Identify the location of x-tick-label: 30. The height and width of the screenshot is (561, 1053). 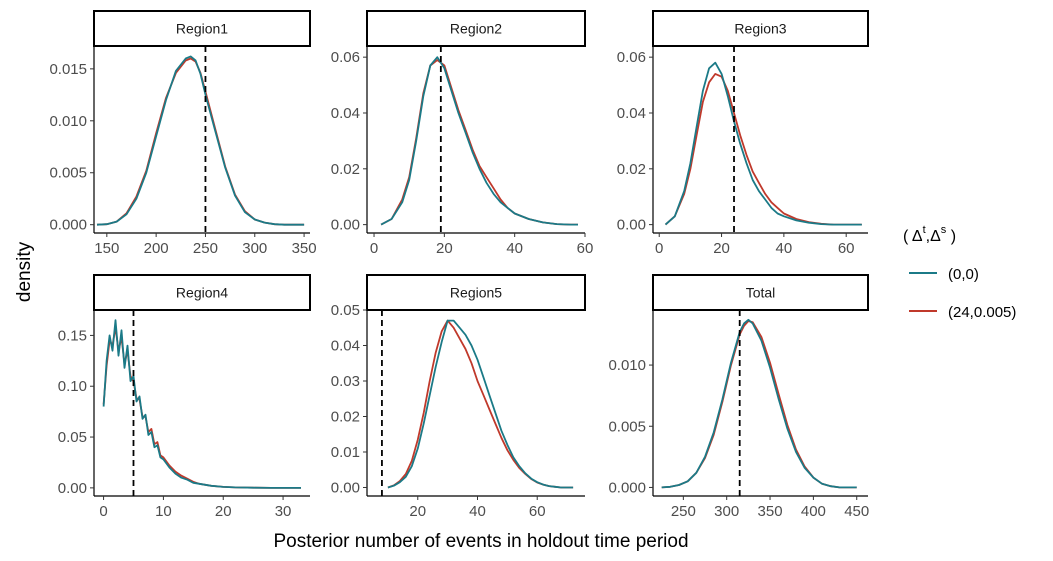
(283, 511).